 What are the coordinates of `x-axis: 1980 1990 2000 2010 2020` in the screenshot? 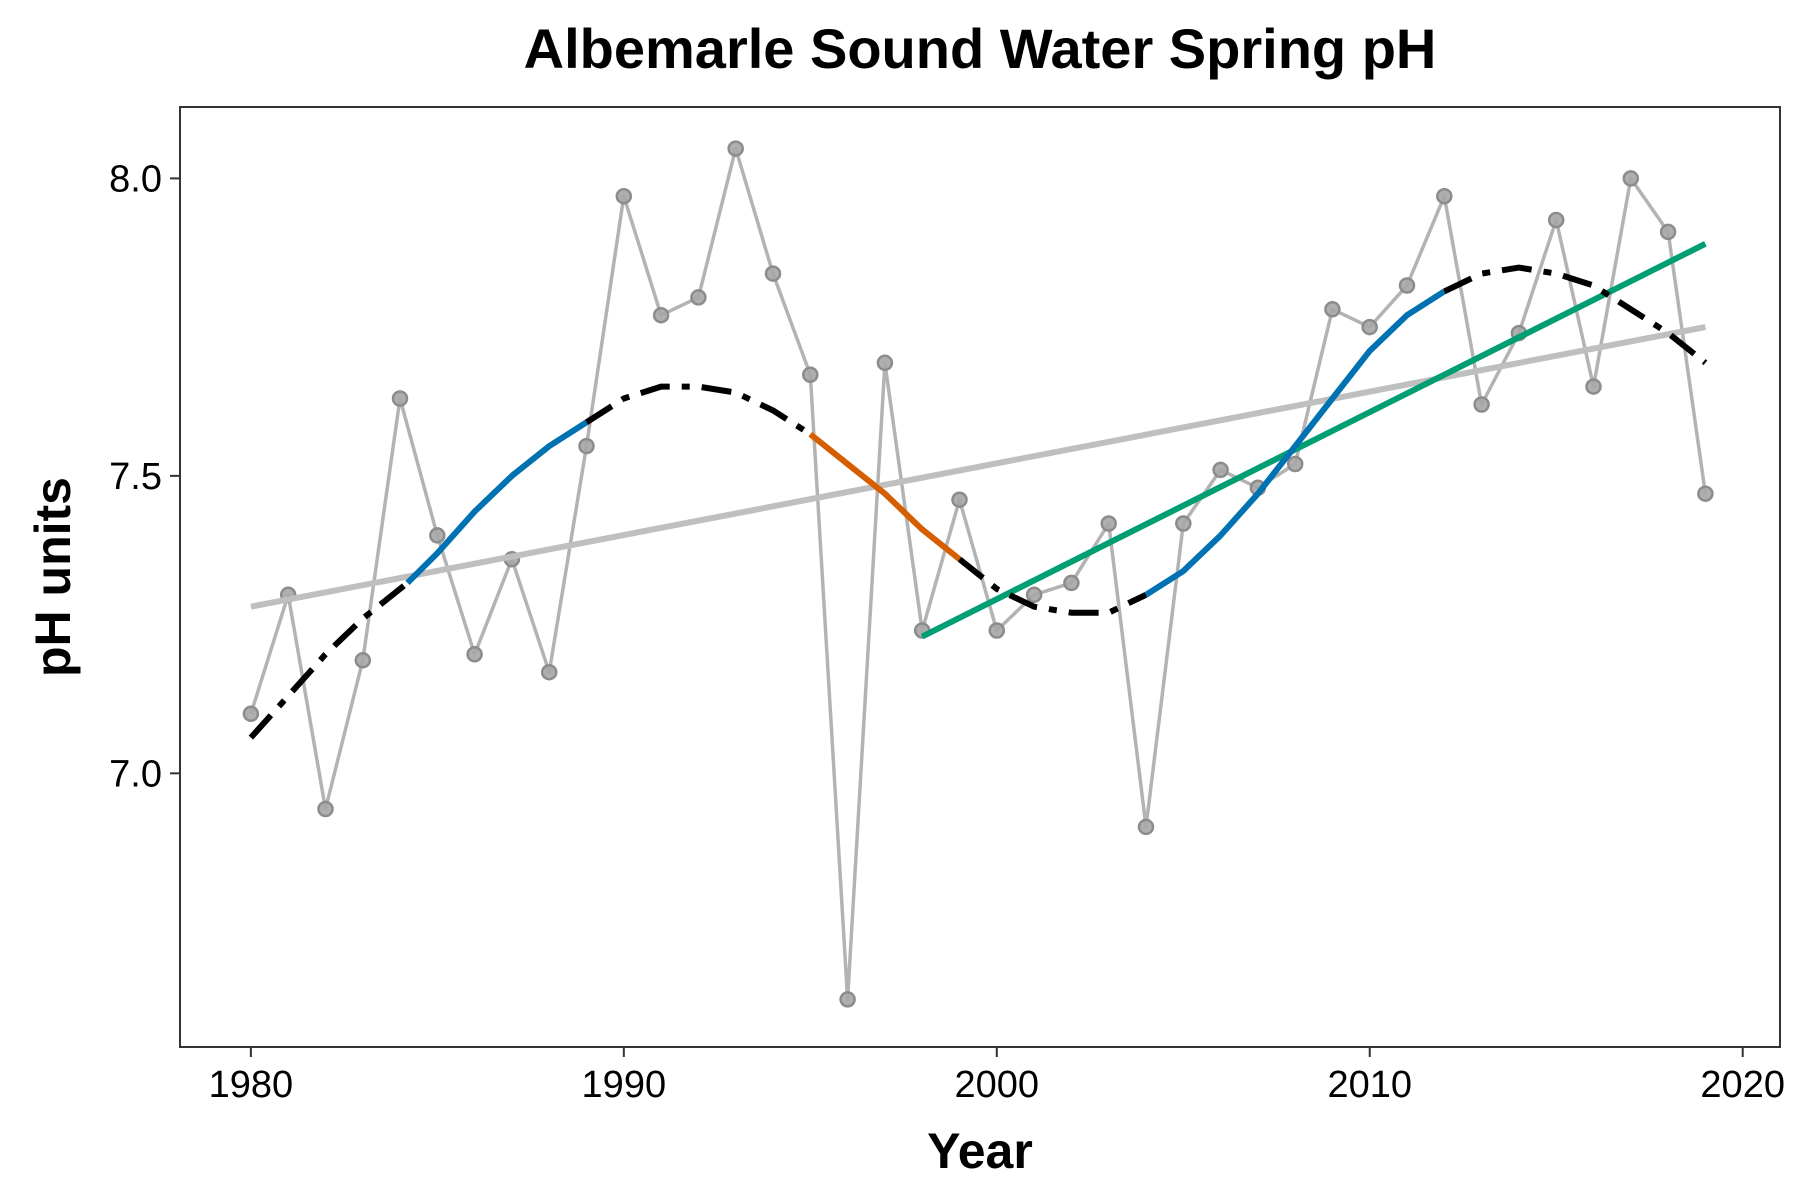 It's located at (997, 1076).